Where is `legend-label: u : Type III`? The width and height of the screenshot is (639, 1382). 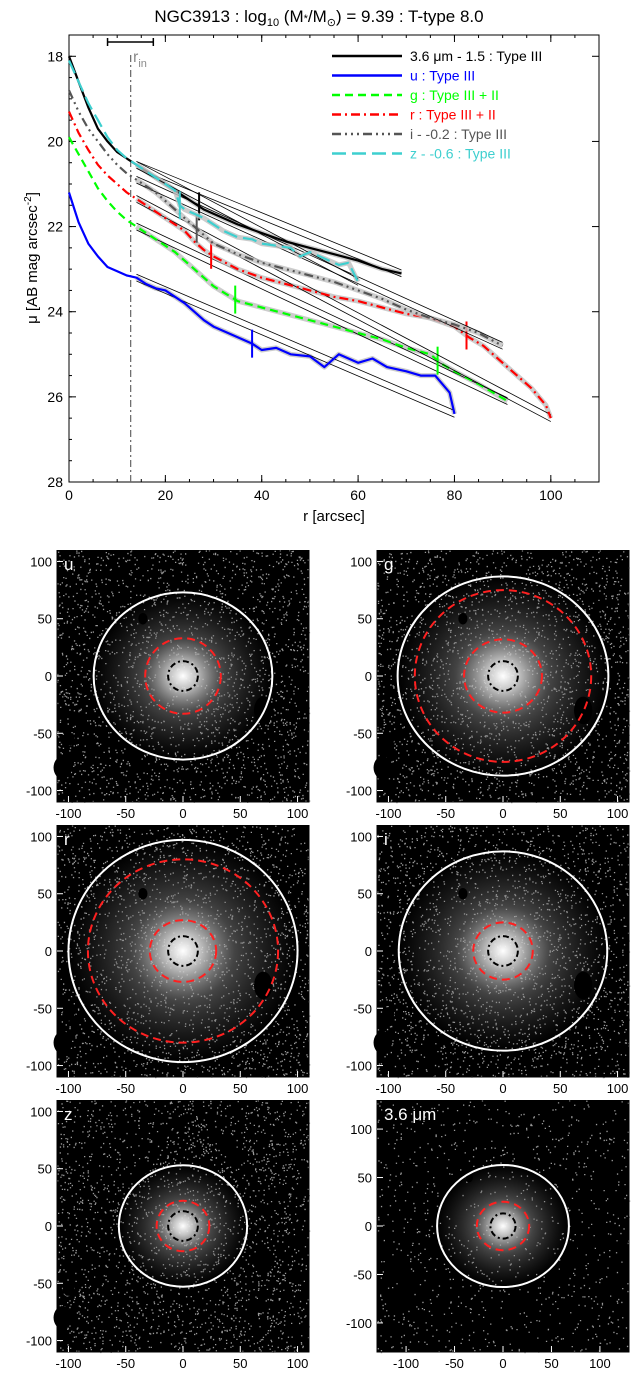 legend-label: u : Type III is located at coordinates (442, 76).